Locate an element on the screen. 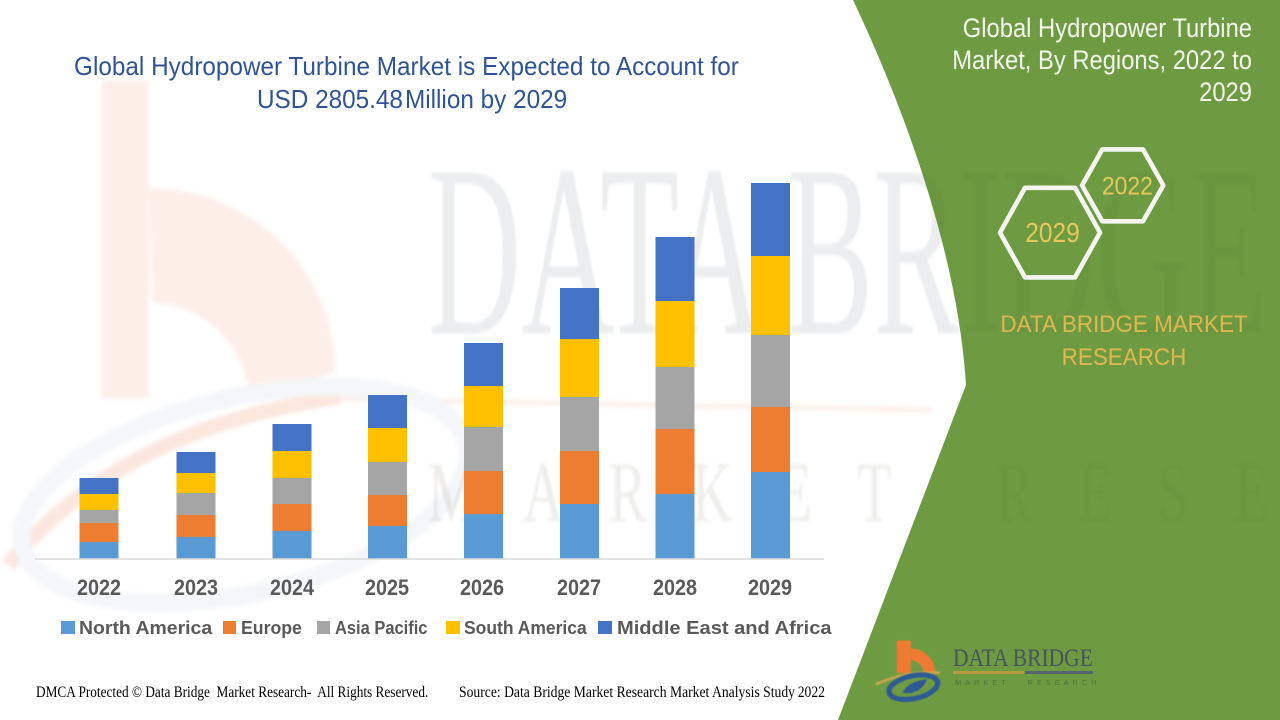 The height and width of the screenshot is (720, 1280). svg-text: 2029 is located at coordinates (1052, 232).